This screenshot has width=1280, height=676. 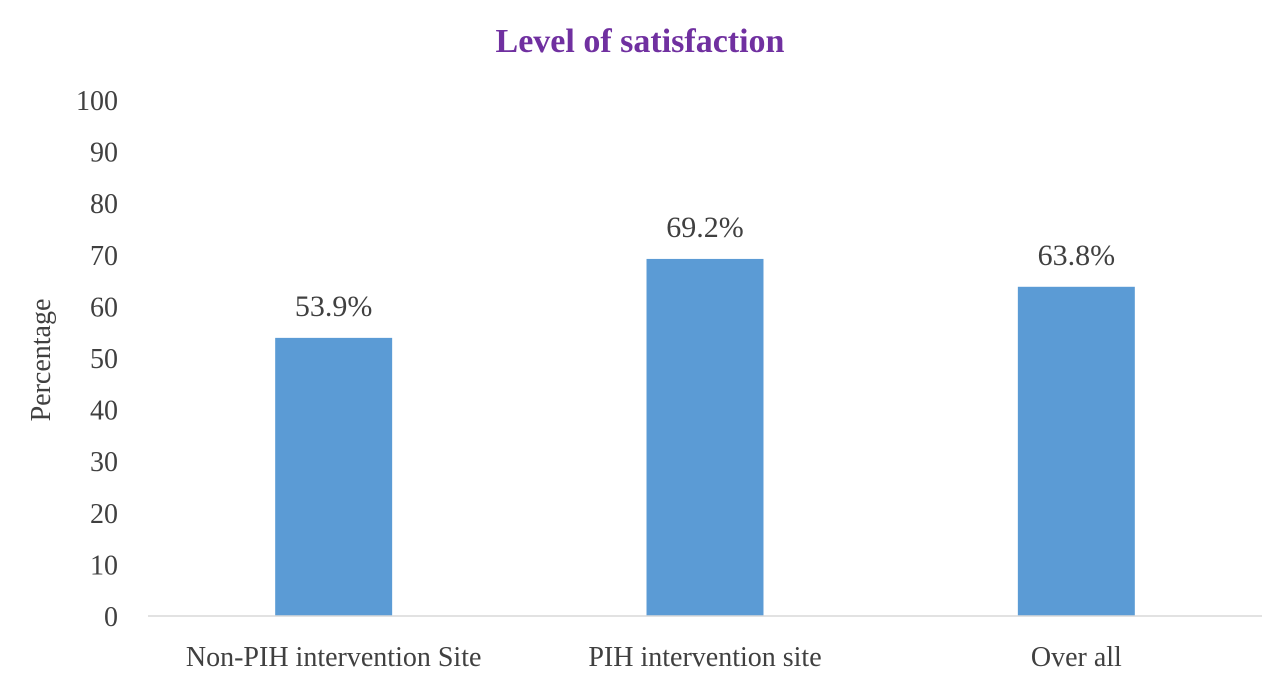 What do you see at coordinates (111, 617) in the screenshot?
I see `y-tick-label: 0` at bounding box center [111, 617].